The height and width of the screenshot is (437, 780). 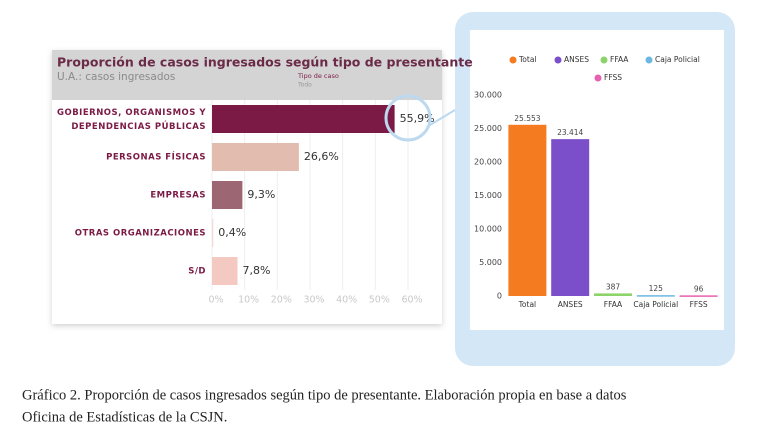 What do you see at coordinates (677, 59) in the screenshot?
I see `legend-label: Caja Policial` at bounding box center [677, 59].